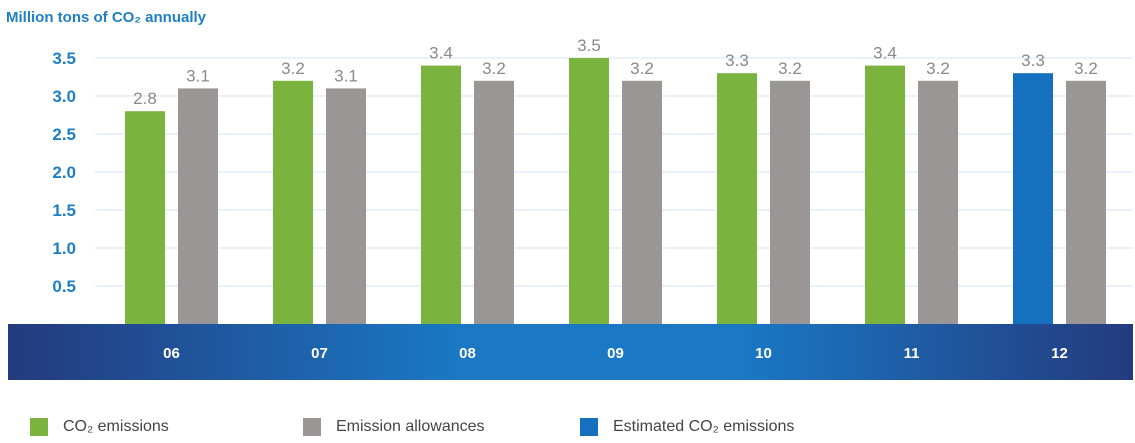  What do you see at coordinates (589, 45) in the screenshot?
I see `data-label: 3.5` at bounding box center [589, 45].